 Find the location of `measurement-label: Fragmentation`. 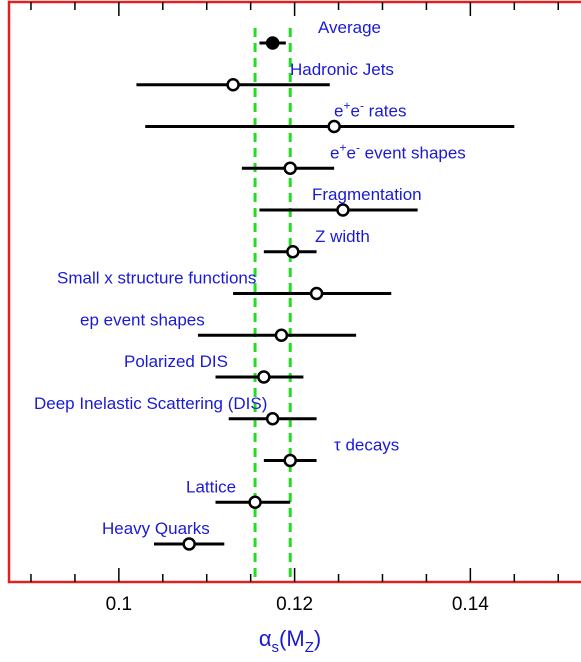

measurement-label: Fragmentation is located at coordinates (367, 194).